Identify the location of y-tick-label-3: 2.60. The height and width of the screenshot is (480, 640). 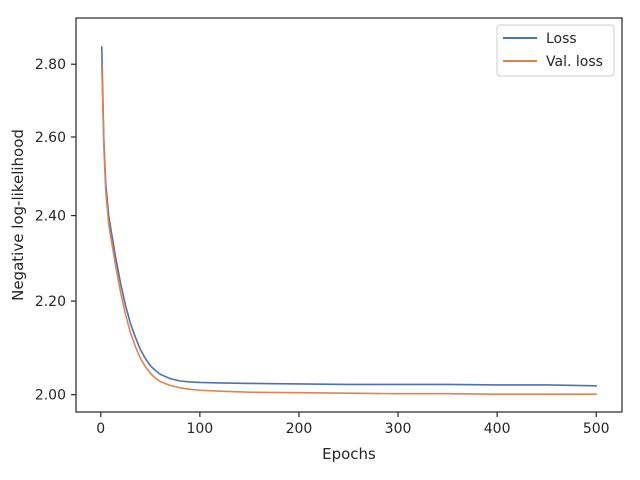
(50, 138).